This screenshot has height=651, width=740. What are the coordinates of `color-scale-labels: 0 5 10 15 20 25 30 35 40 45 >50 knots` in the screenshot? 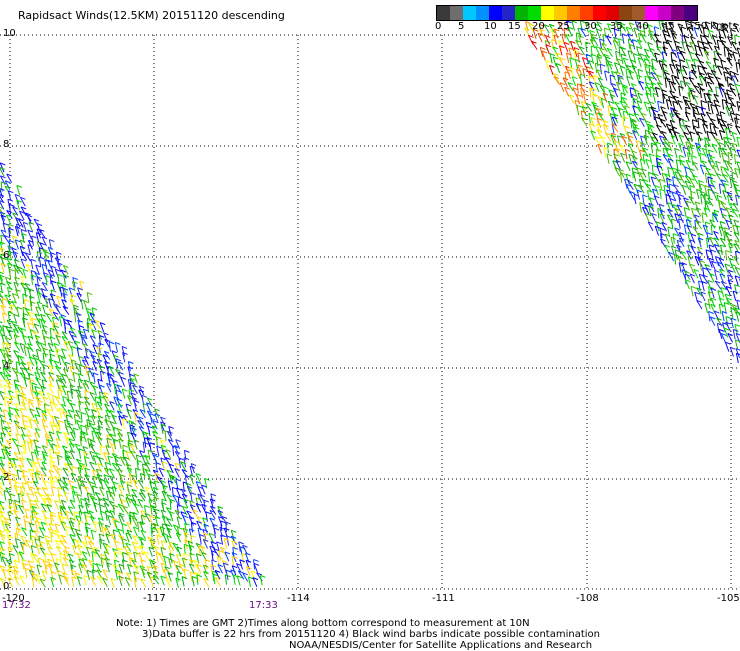 It's located at (586, 27).